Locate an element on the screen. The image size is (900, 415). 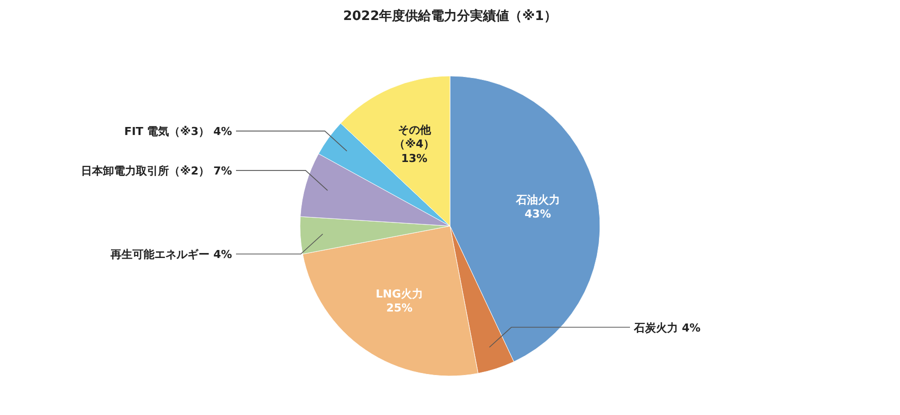
slice-label: 再生可能エネルギー 4% is located at coordinates (170, 255).